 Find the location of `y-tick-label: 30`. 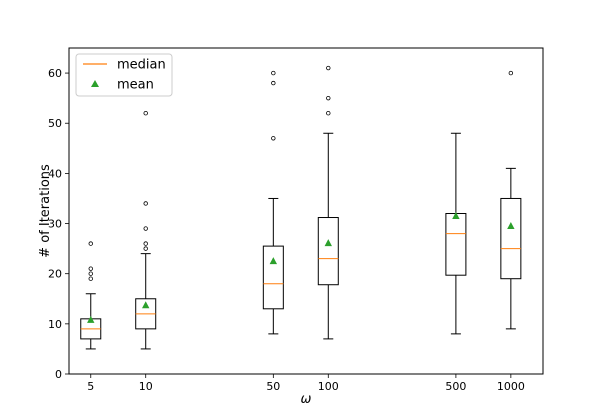

y-tick-label: 30 is located at coordinates (55, 224).